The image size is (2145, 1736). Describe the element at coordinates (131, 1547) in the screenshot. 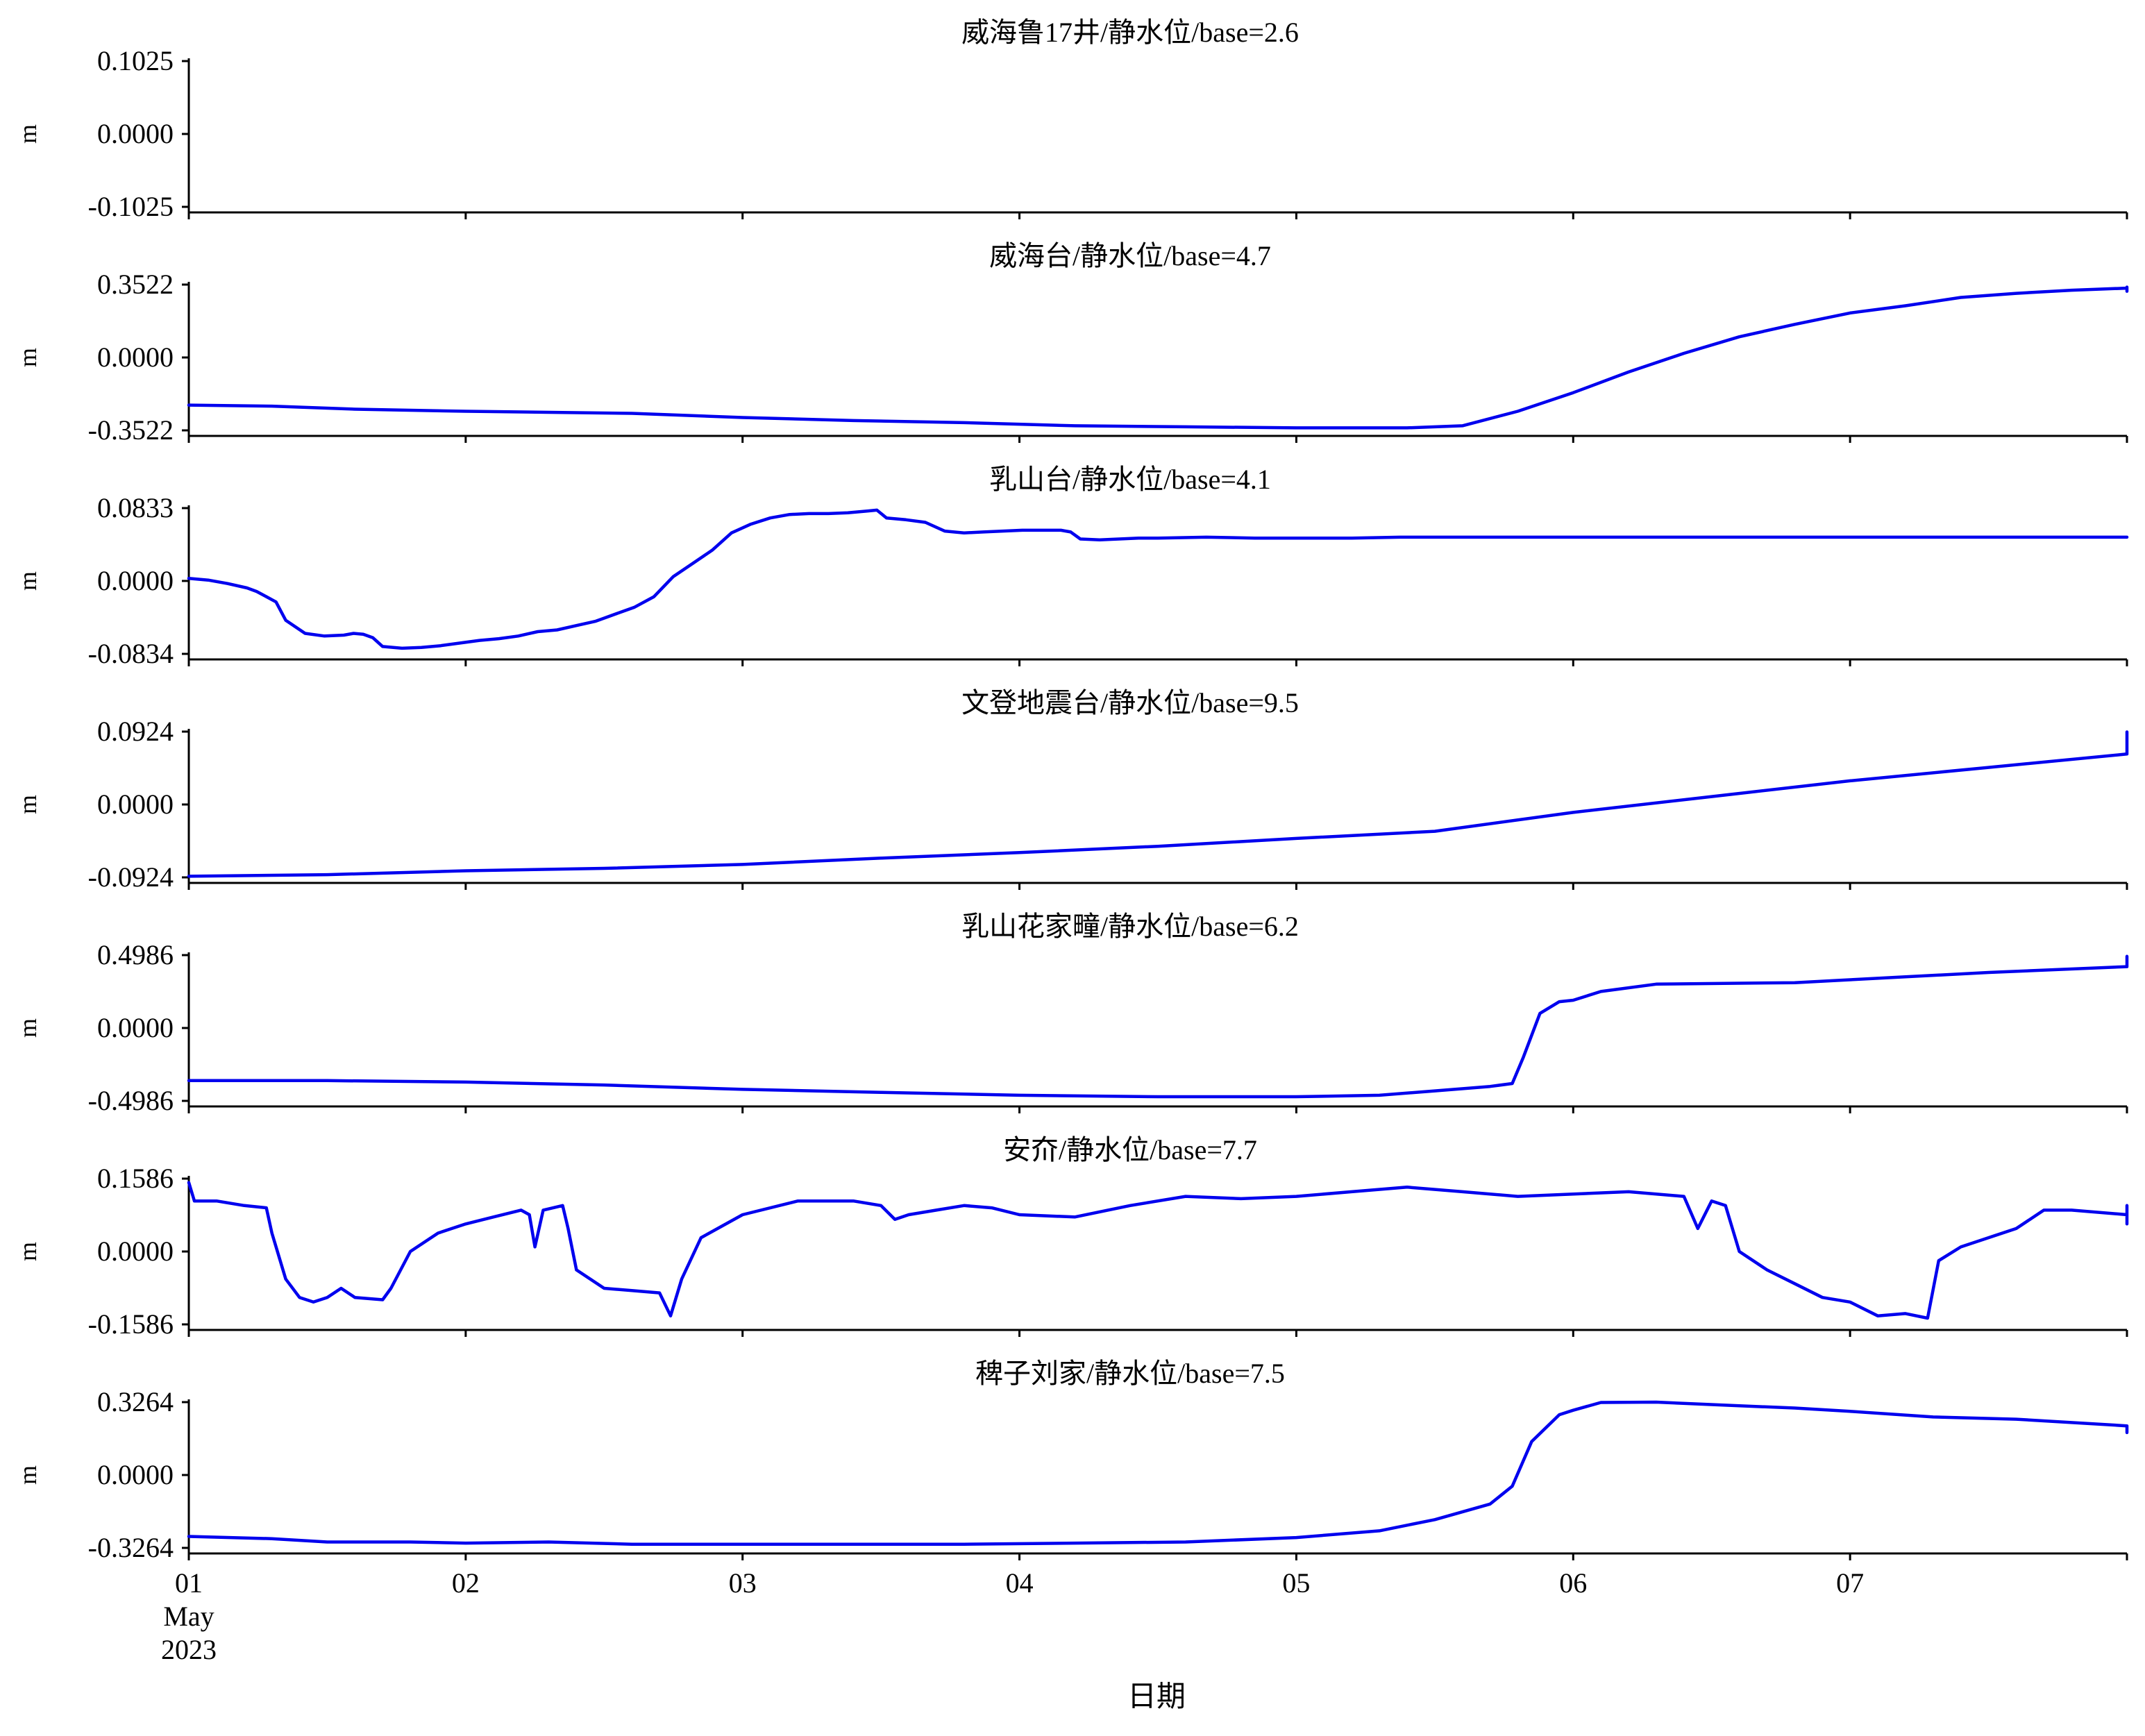

I see `y-tick-label: -0.3264` at that location.